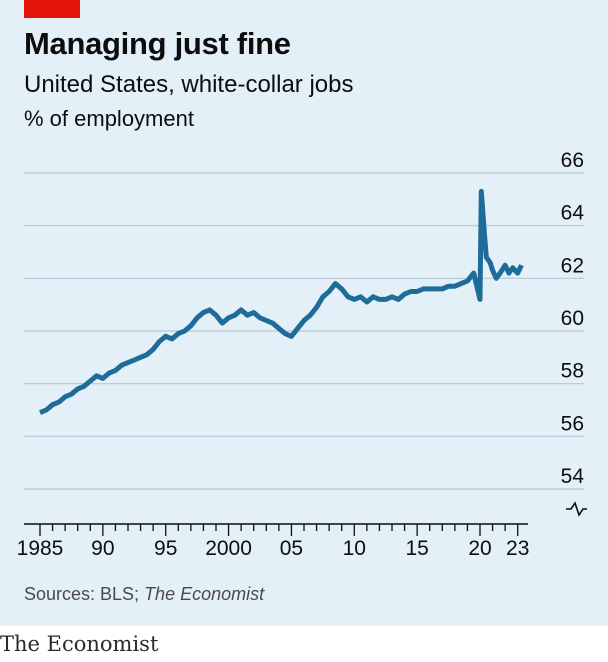 This screenshot has height=662, width=608. I want to click on x-tick-label-1985: 1985, so click(40, 548).